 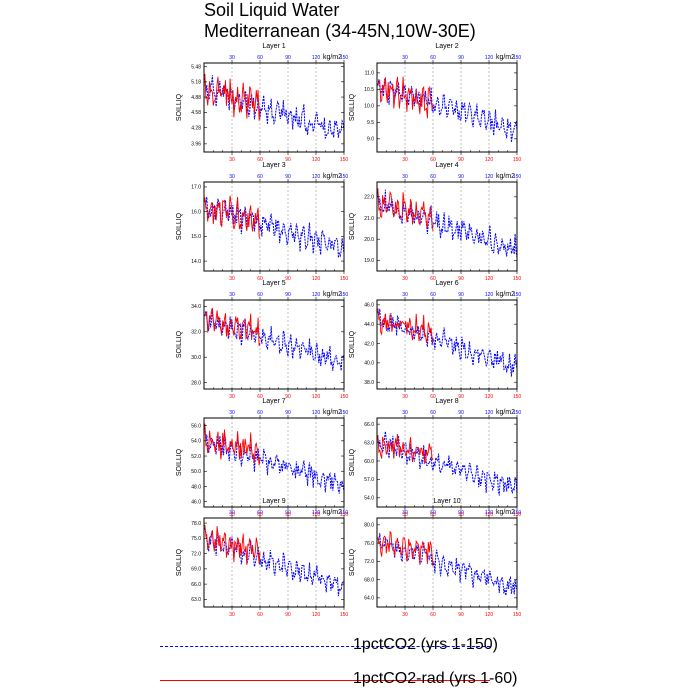 I want to click on y-tick-label: 32.0, so click(x=196, y=333).